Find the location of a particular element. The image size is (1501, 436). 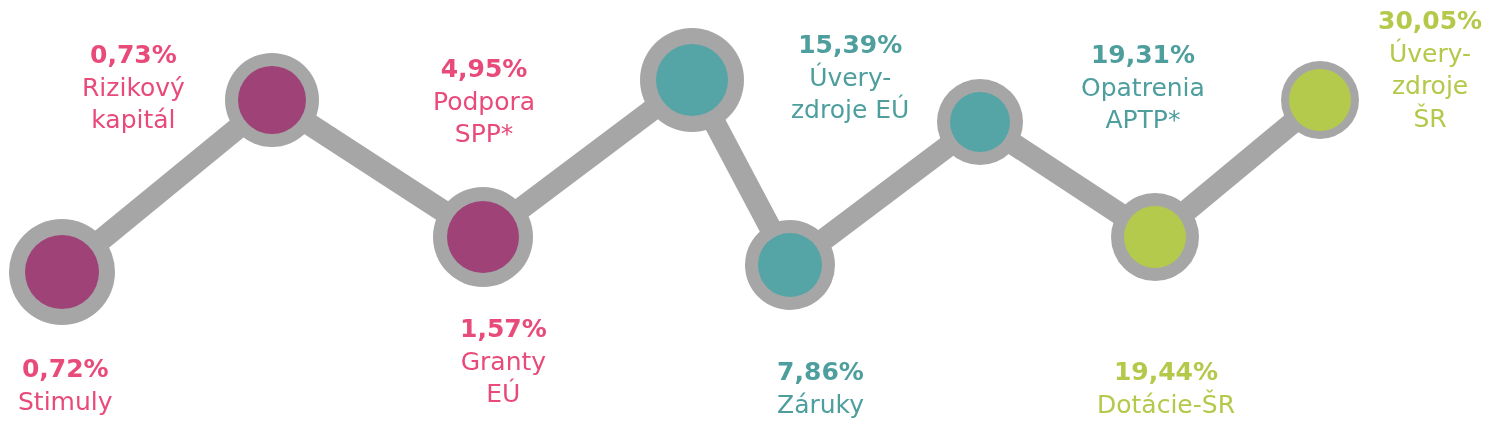

data-label: 4,95% is located at coordinates (484, 68).